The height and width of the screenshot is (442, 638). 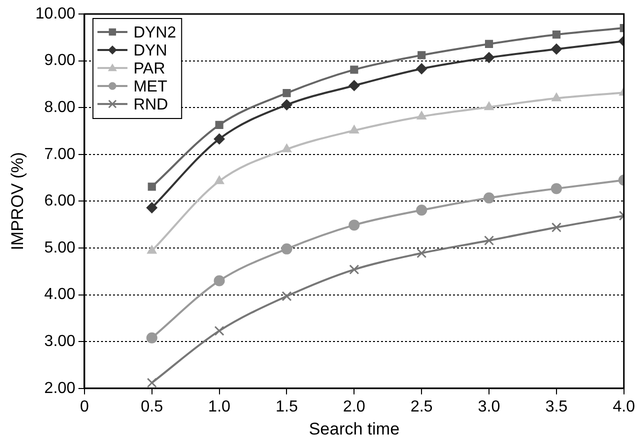 What do you see at coordinates (60, 201) in the screenshot?
I see `y-tick-label: 6.00` at bounding box center [60, 201].